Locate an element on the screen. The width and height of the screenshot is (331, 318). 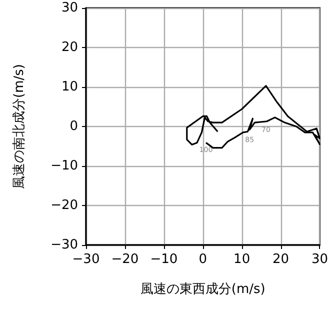
y-axis-title: 風速の南北成分(m/s) is located at coordinates (19, 126).